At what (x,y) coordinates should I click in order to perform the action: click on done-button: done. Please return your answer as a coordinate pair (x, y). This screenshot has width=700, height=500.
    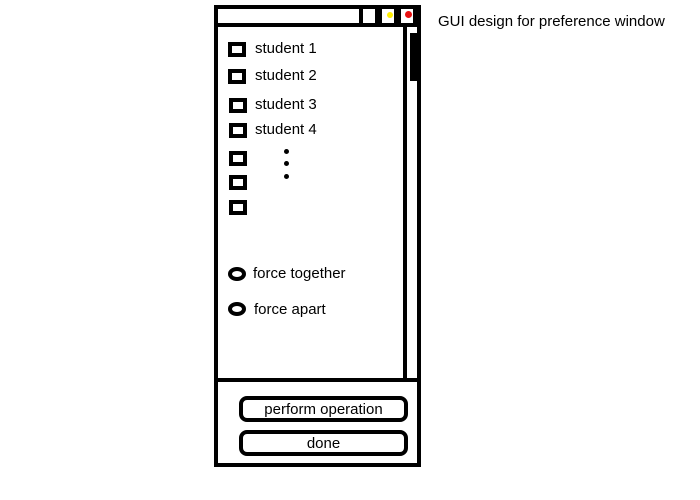
    Looking at the image, I should click on (323, 443).